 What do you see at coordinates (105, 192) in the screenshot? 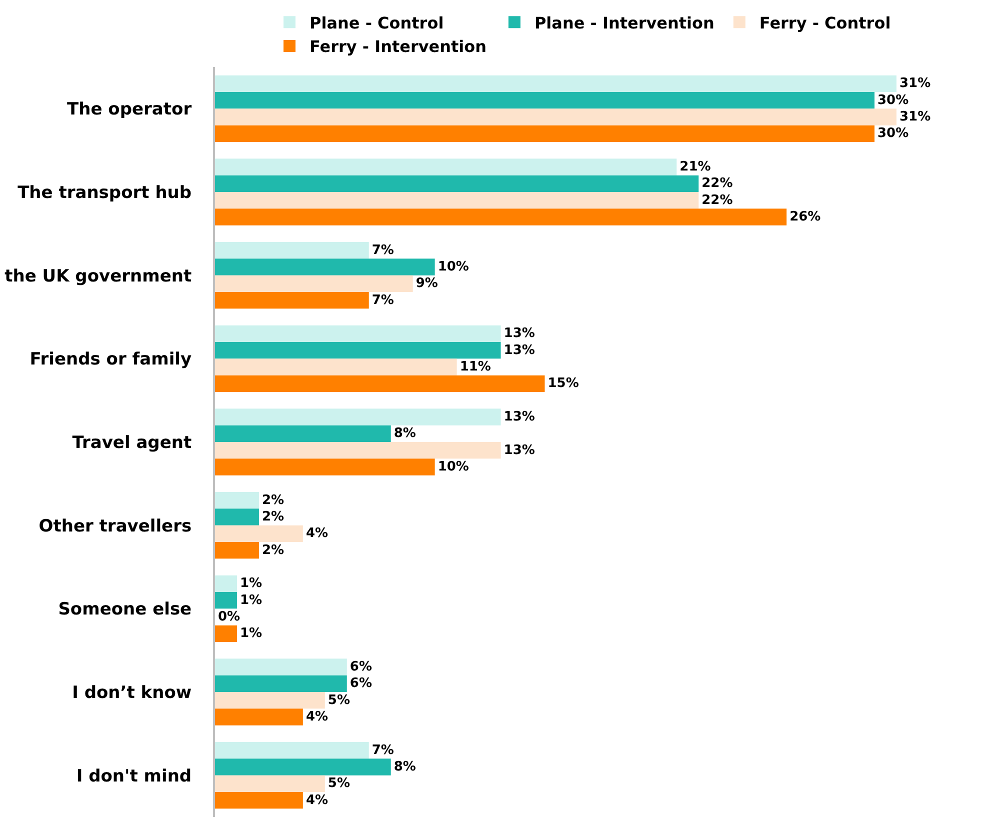
I see `y-tick-label: The transport hub` at bounding box center [105, 192].